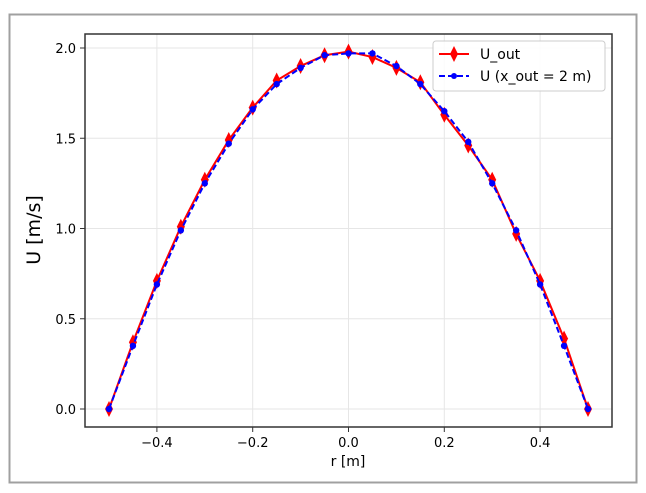 Image resolution: width=646 pixels, height=493 pixels. Describe the element at coordinates (34, 230) in the screenshot. I see `y-axis-label: U [m/s]` at that location.